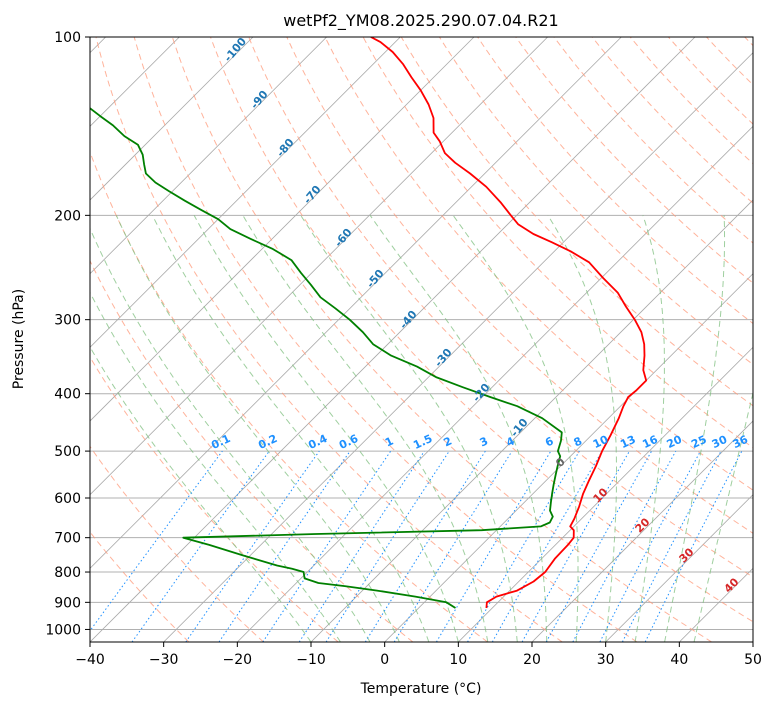 The height and width of the screenshot is (708, 775). Describe the element at coordinates (67, 539) in the screenshot. I see `y-tick-label: 700` at that location.